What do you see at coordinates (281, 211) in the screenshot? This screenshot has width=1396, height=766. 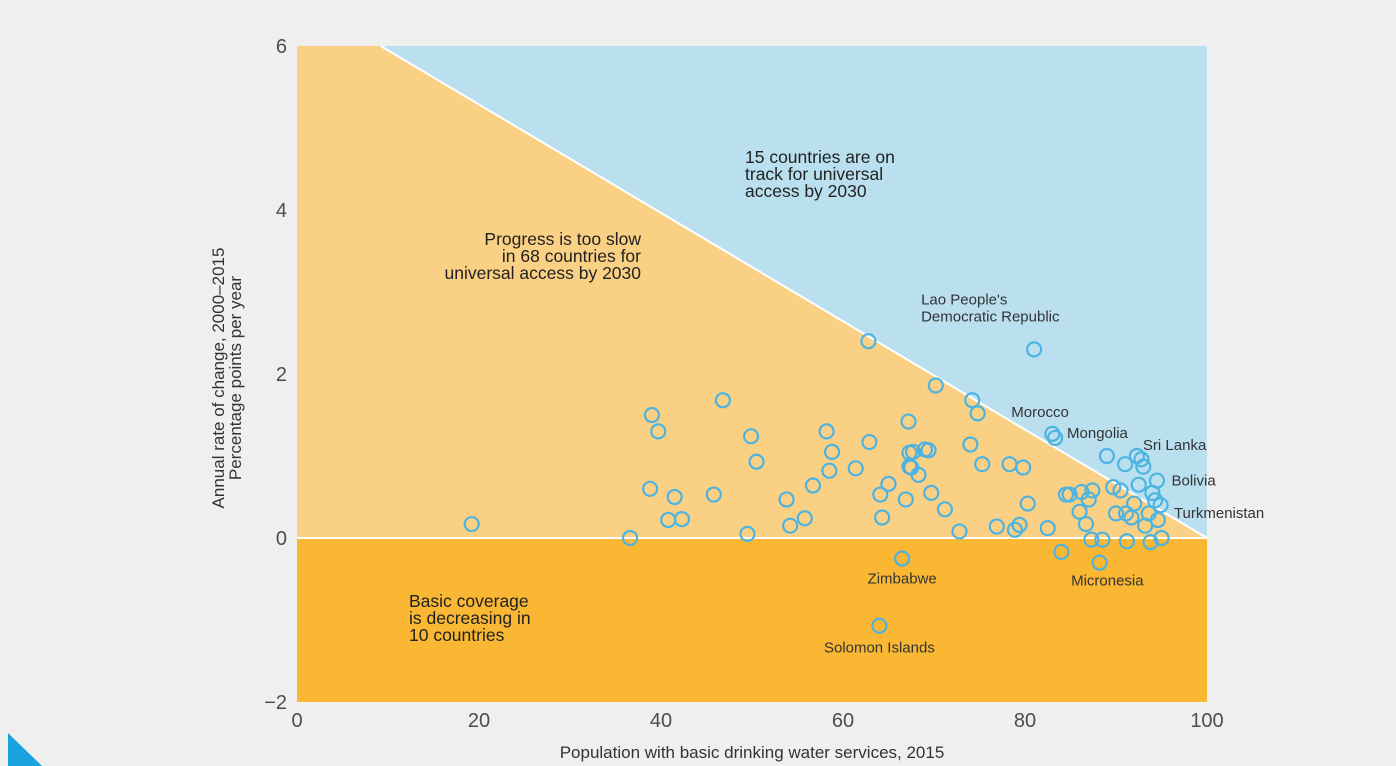 I see `y-tick-label: 4` at bounding box center [281, 211].